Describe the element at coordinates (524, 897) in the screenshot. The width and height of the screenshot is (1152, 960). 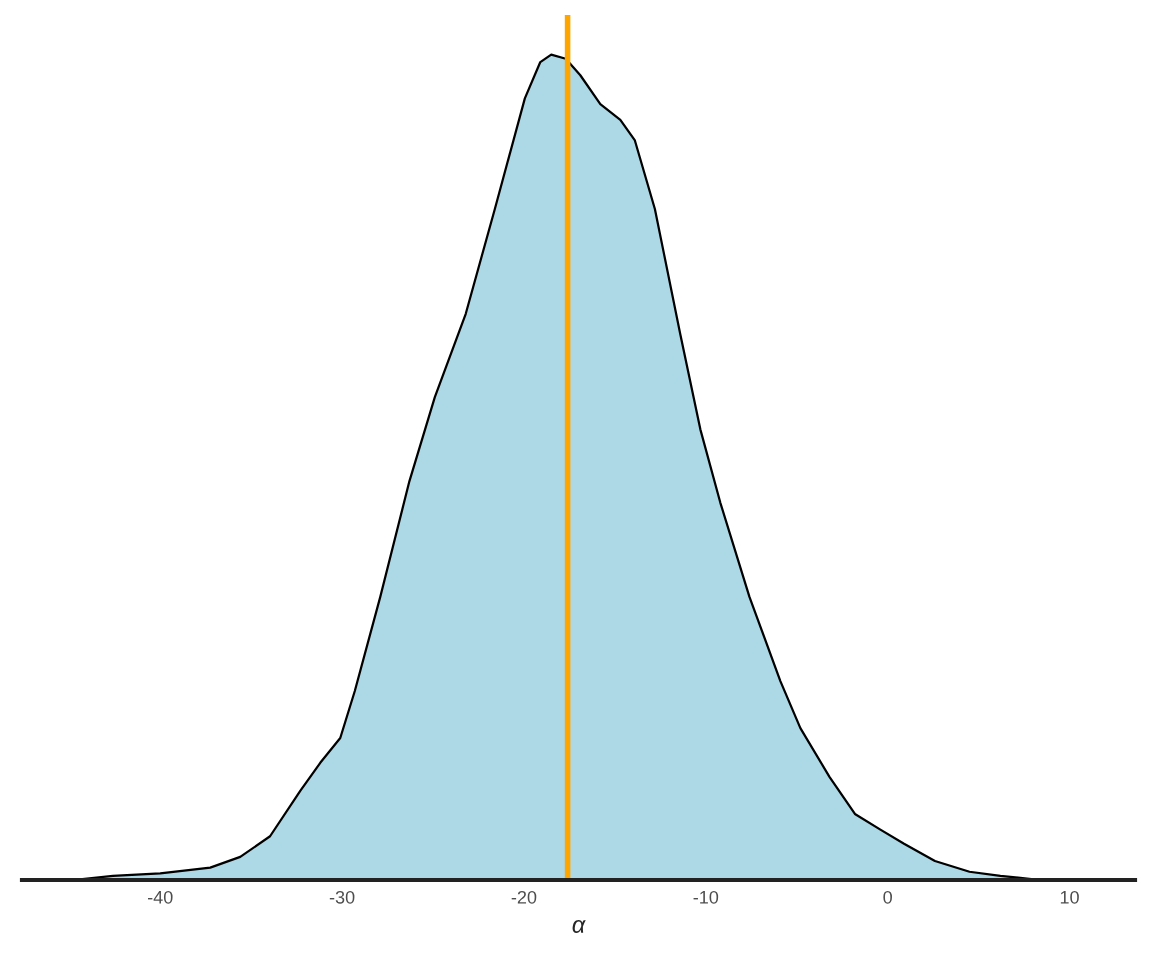
I see `x-tick-label: -20` at that location.